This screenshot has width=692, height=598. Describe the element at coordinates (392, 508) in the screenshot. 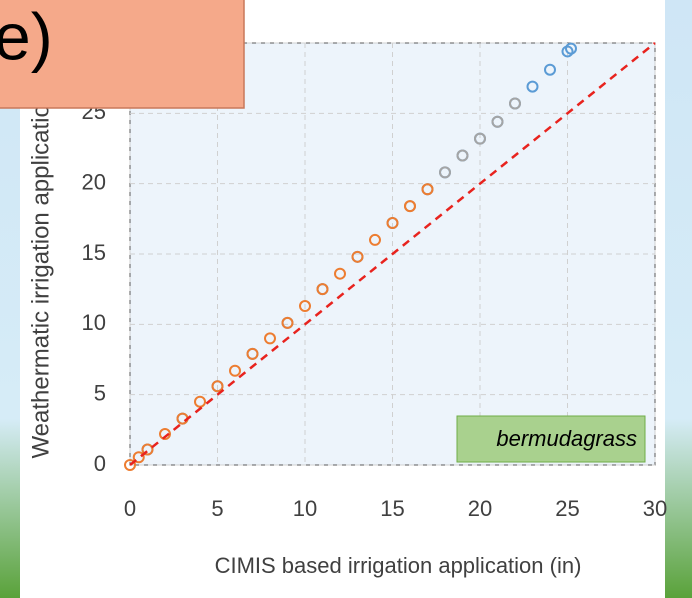

I see `x-tick-label: 15` at that location.